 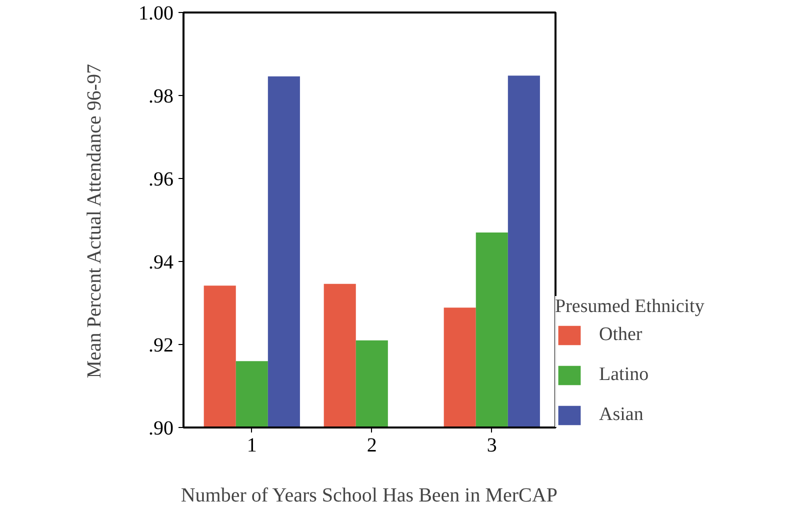 I want to click on x-tick-label: 2, so click(x=371, y=445).